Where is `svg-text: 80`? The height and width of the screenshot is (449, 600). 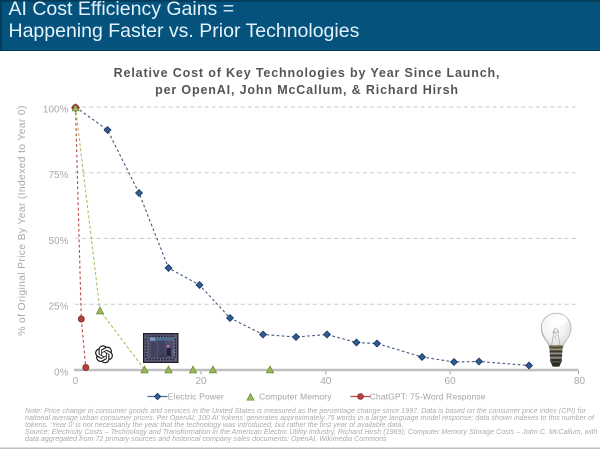
svg-text: 80 is located at coordinates (580, 381).